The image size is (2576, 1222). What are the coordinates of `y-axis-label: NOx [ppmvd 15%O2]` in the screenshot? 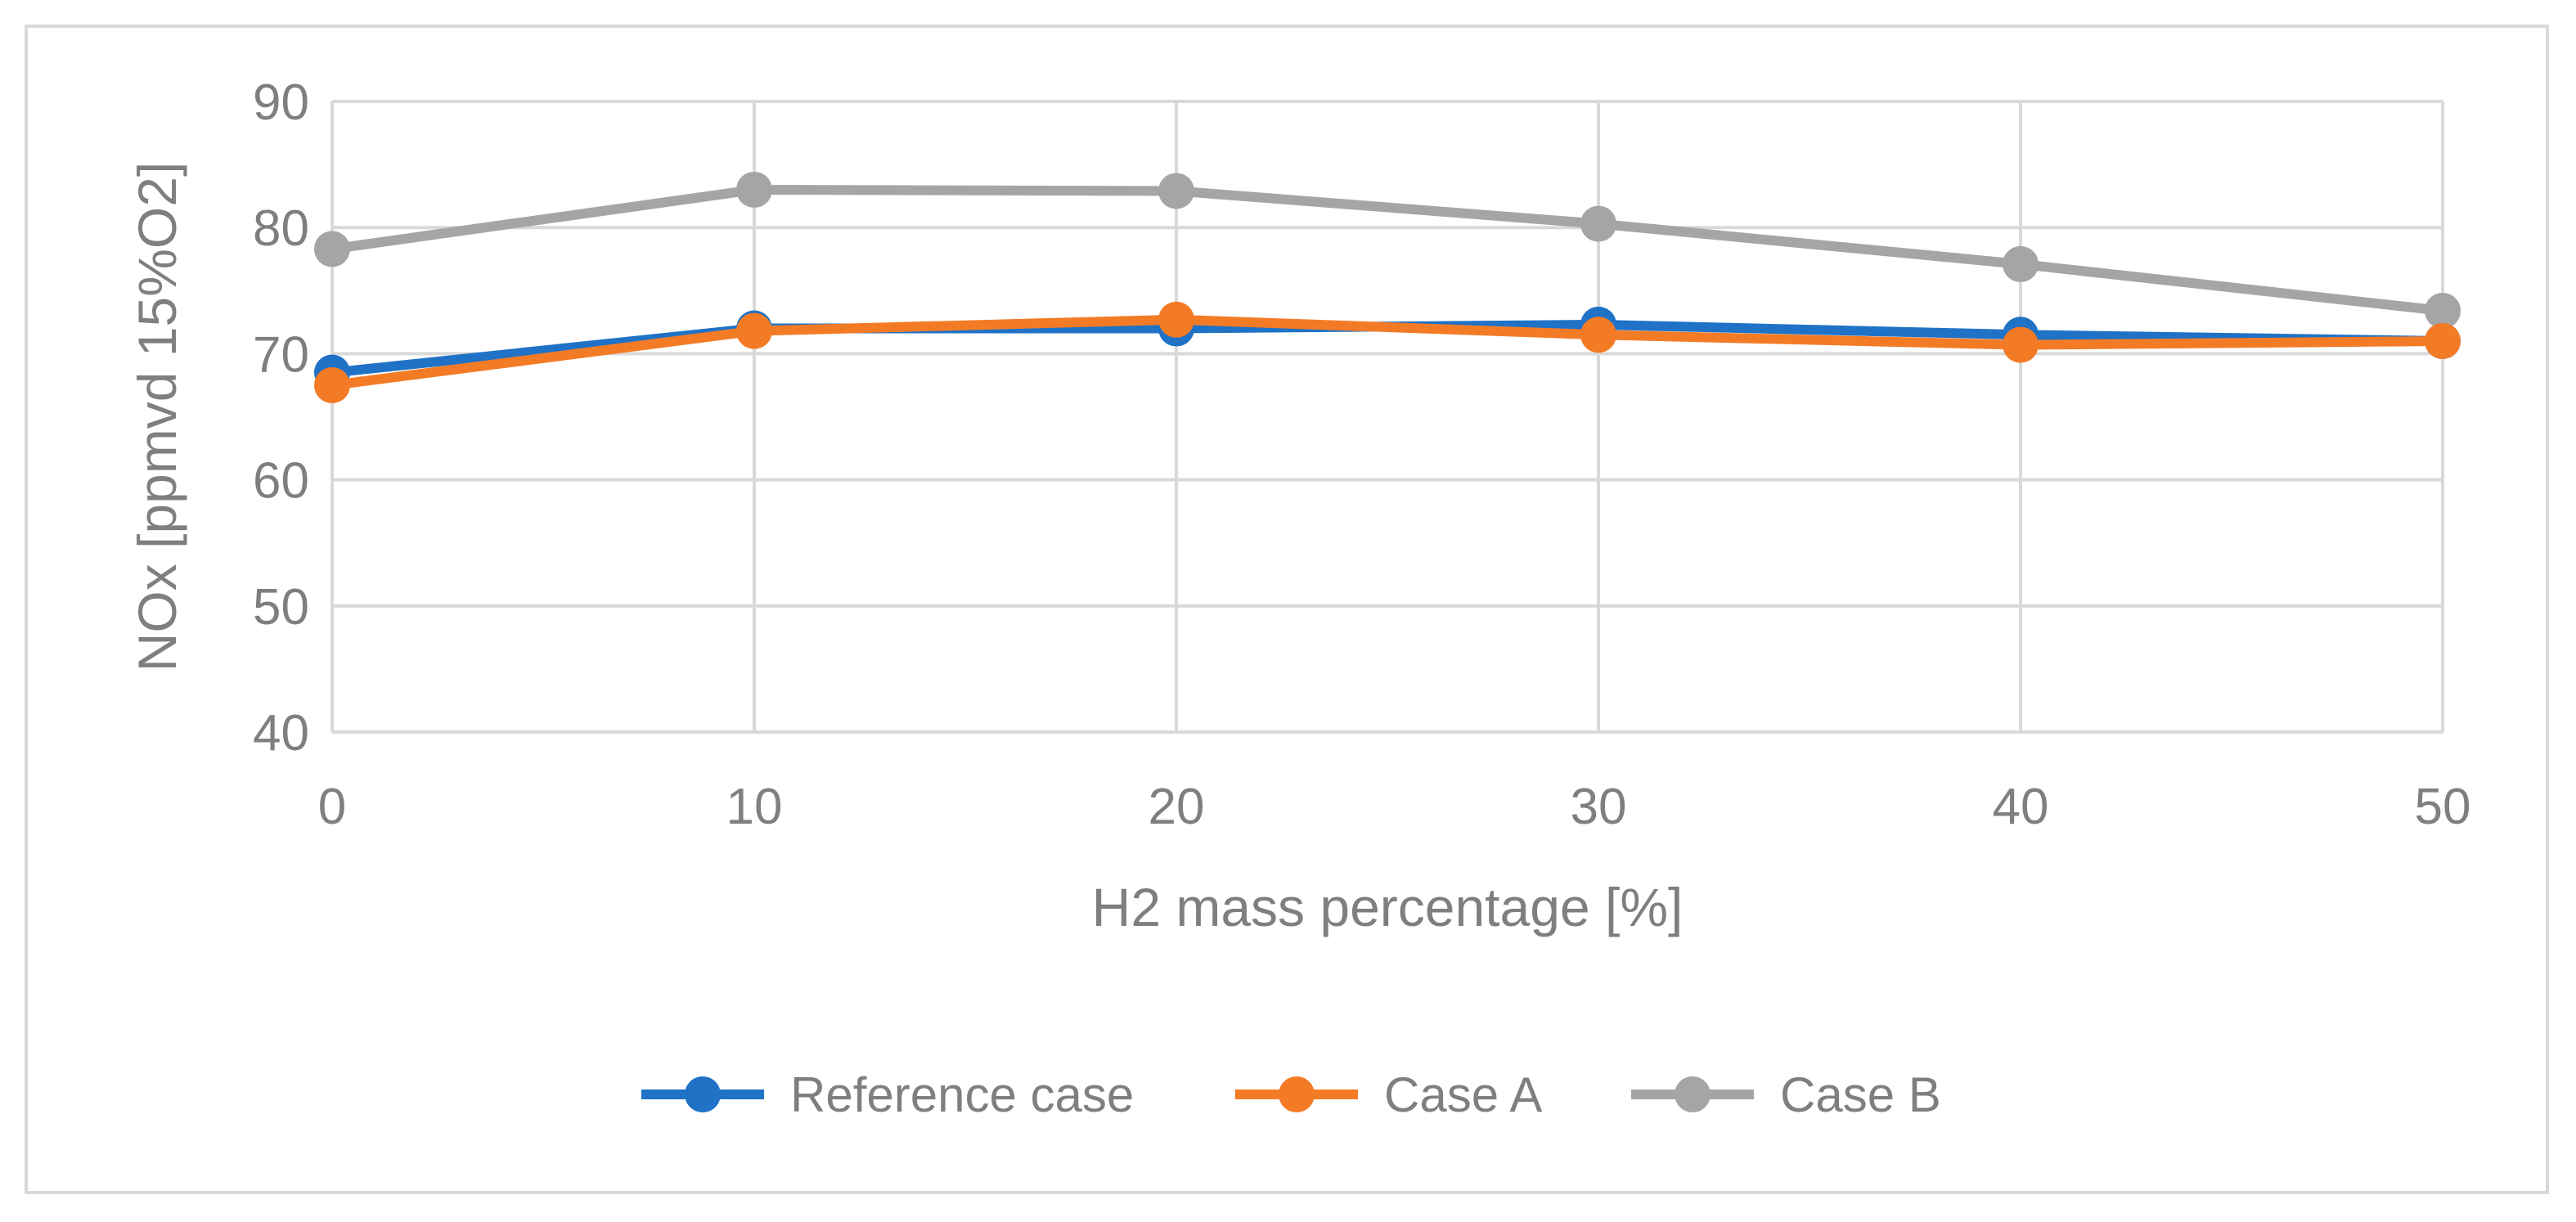 It's located at (157, 417).